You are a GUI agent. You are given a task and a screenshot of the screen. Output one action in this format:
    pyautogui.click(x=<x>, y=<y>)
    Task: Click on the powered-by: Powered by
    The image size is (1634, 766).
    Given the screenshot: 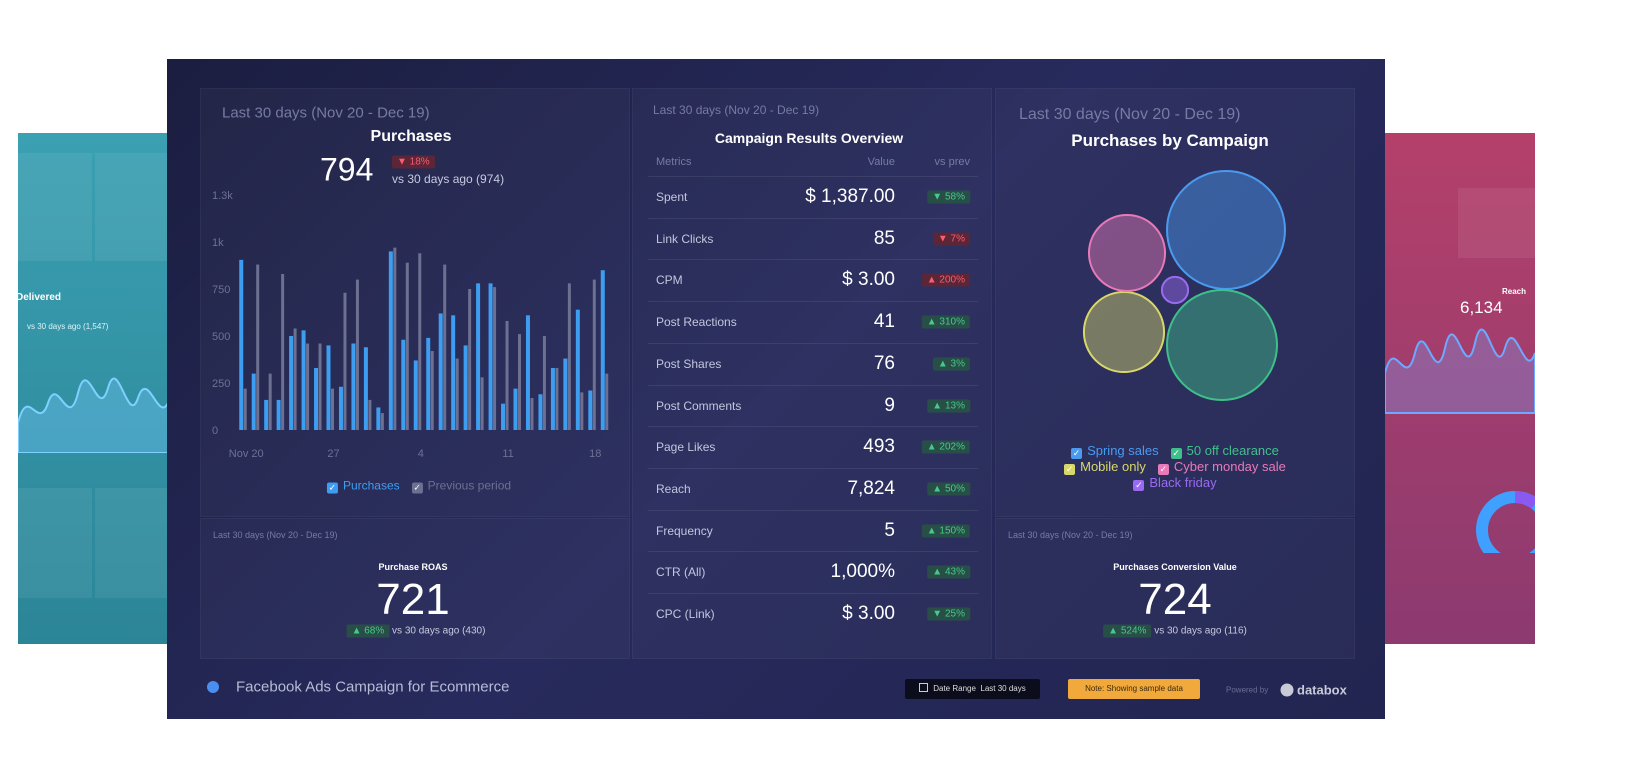 What is the action you would take?
    pyautogui.click(x=1247, y=690)
    